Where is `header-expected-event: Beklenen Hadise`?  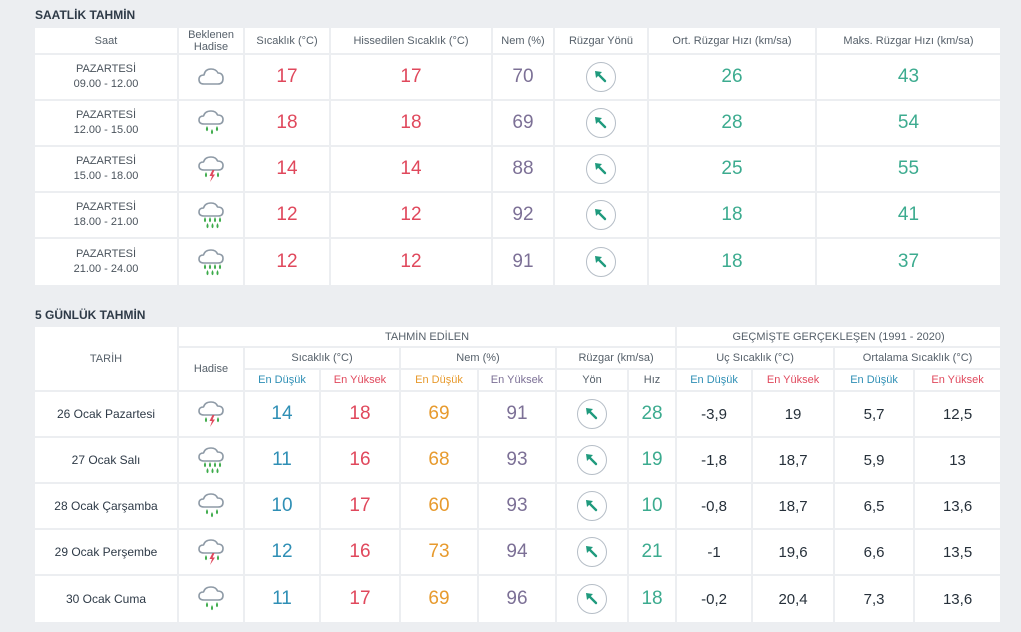 header-expected-event: Beklenen Hadise is located at coordinates (212, 41).